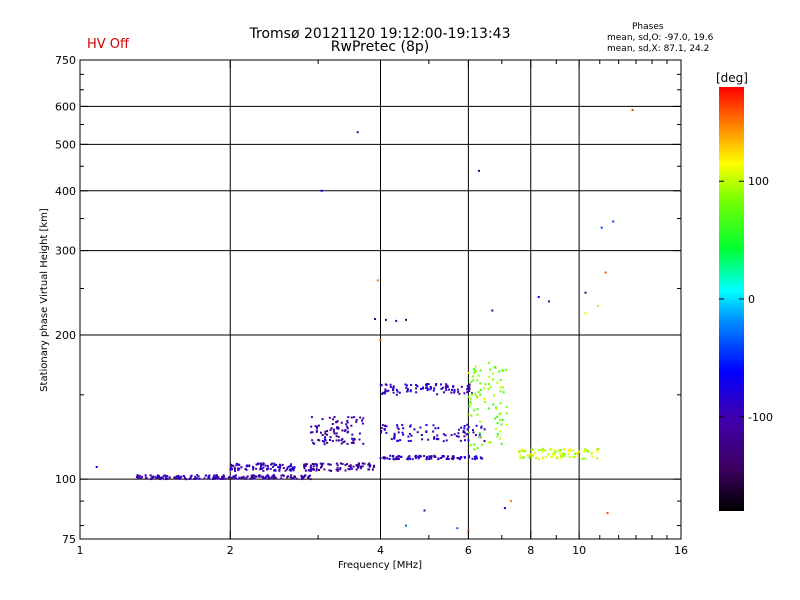  What do you see at coordinates (751, 299) in the screenshot?
I see `colorbar-tick-label: 0` at bounding box center [751, 299].